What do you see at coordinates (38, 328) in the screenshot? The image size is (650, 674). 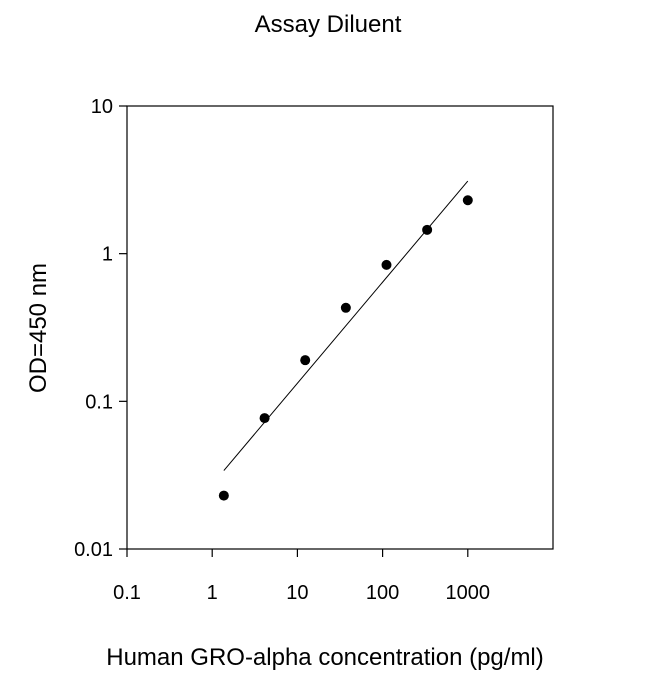 I see `y-axis-label: OD=450 nm` at bounding box center [38, 328].